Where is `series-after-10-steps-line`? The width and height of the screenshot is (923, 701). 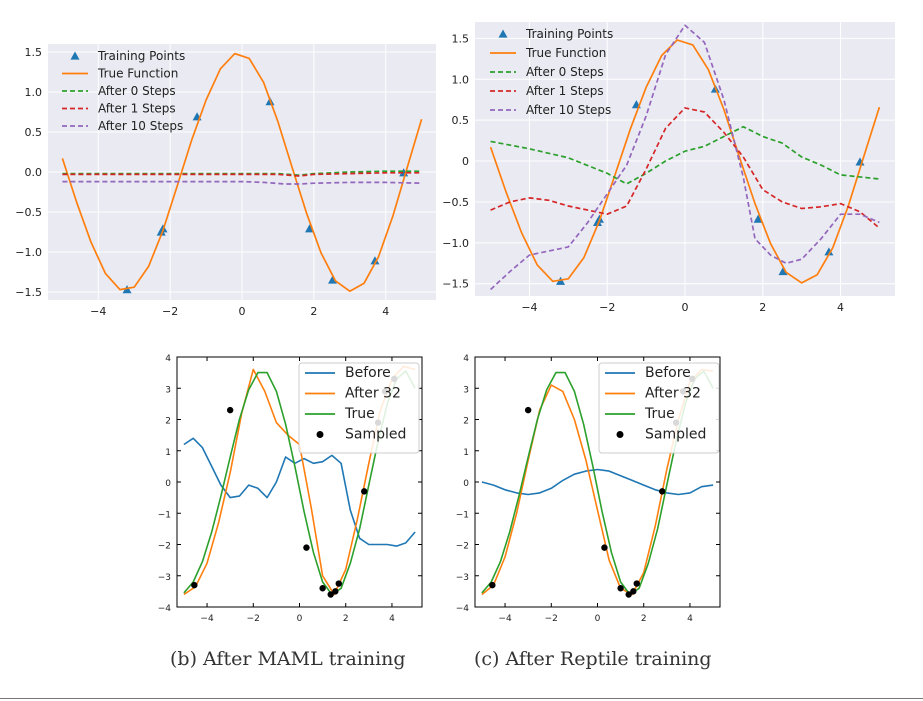 series-after-10-steps-line is located at coordinates (242, 182).